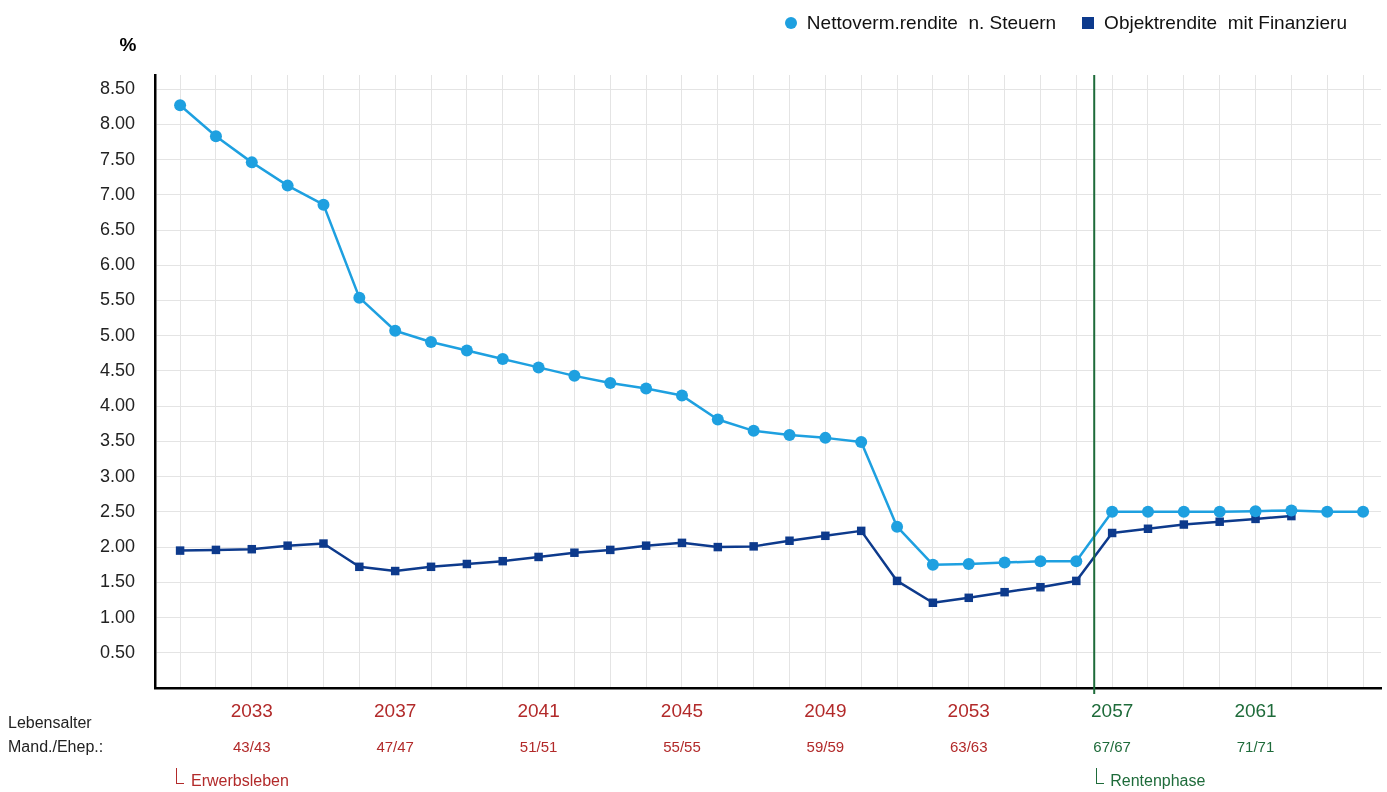  What do you see at coordinates (968, 747) in the screenshot?
I see `text: 63/63` at bounding box center [968, 747].